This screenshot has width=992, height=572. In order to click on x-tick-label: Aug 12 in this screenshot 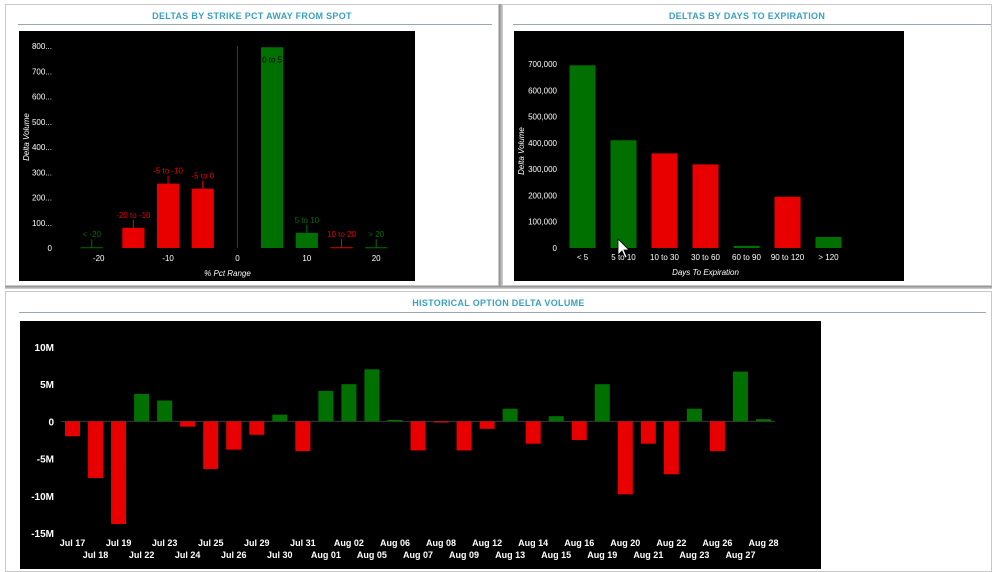, I will do `click(487, 543)`.